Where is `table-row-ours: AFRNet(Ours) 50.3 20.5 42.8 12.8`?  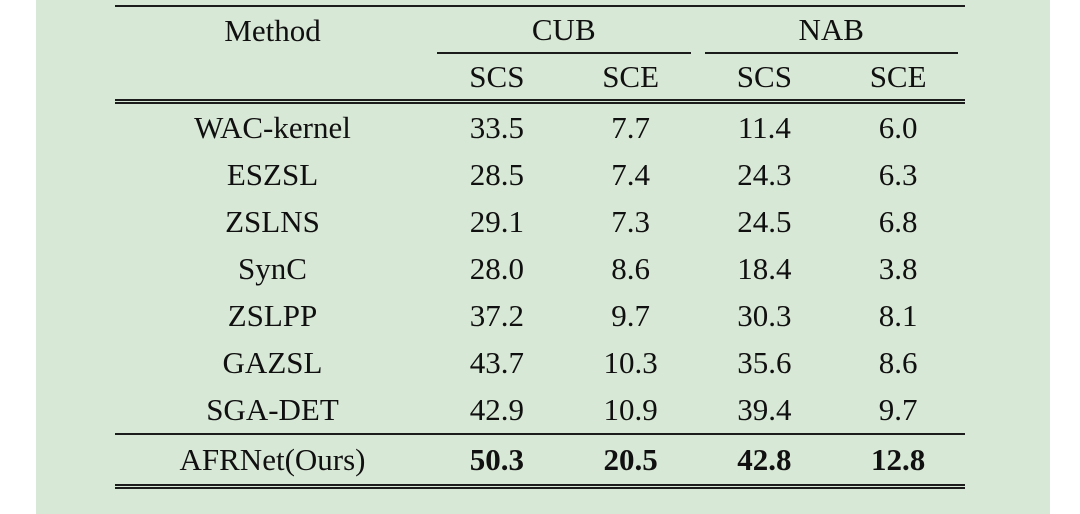 table-row-ours: AFRNet(Ours) 50.3 20.5 42.8 12.8 is located at coordinates (540, 459).